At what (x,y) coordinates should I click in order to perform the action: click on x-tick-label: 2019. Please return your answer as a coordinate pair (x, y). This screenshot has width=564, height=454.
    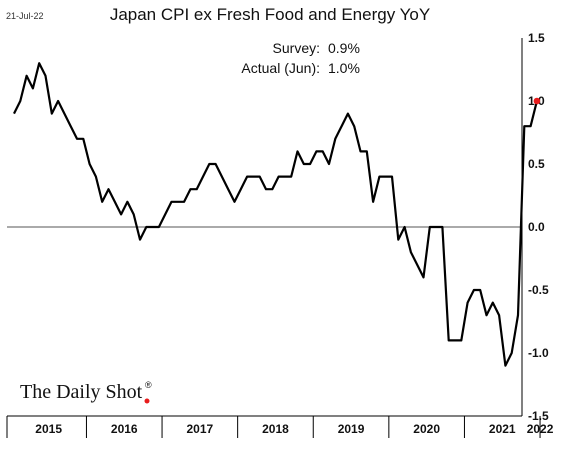
    Looking at the image, I should click on (351, 429).